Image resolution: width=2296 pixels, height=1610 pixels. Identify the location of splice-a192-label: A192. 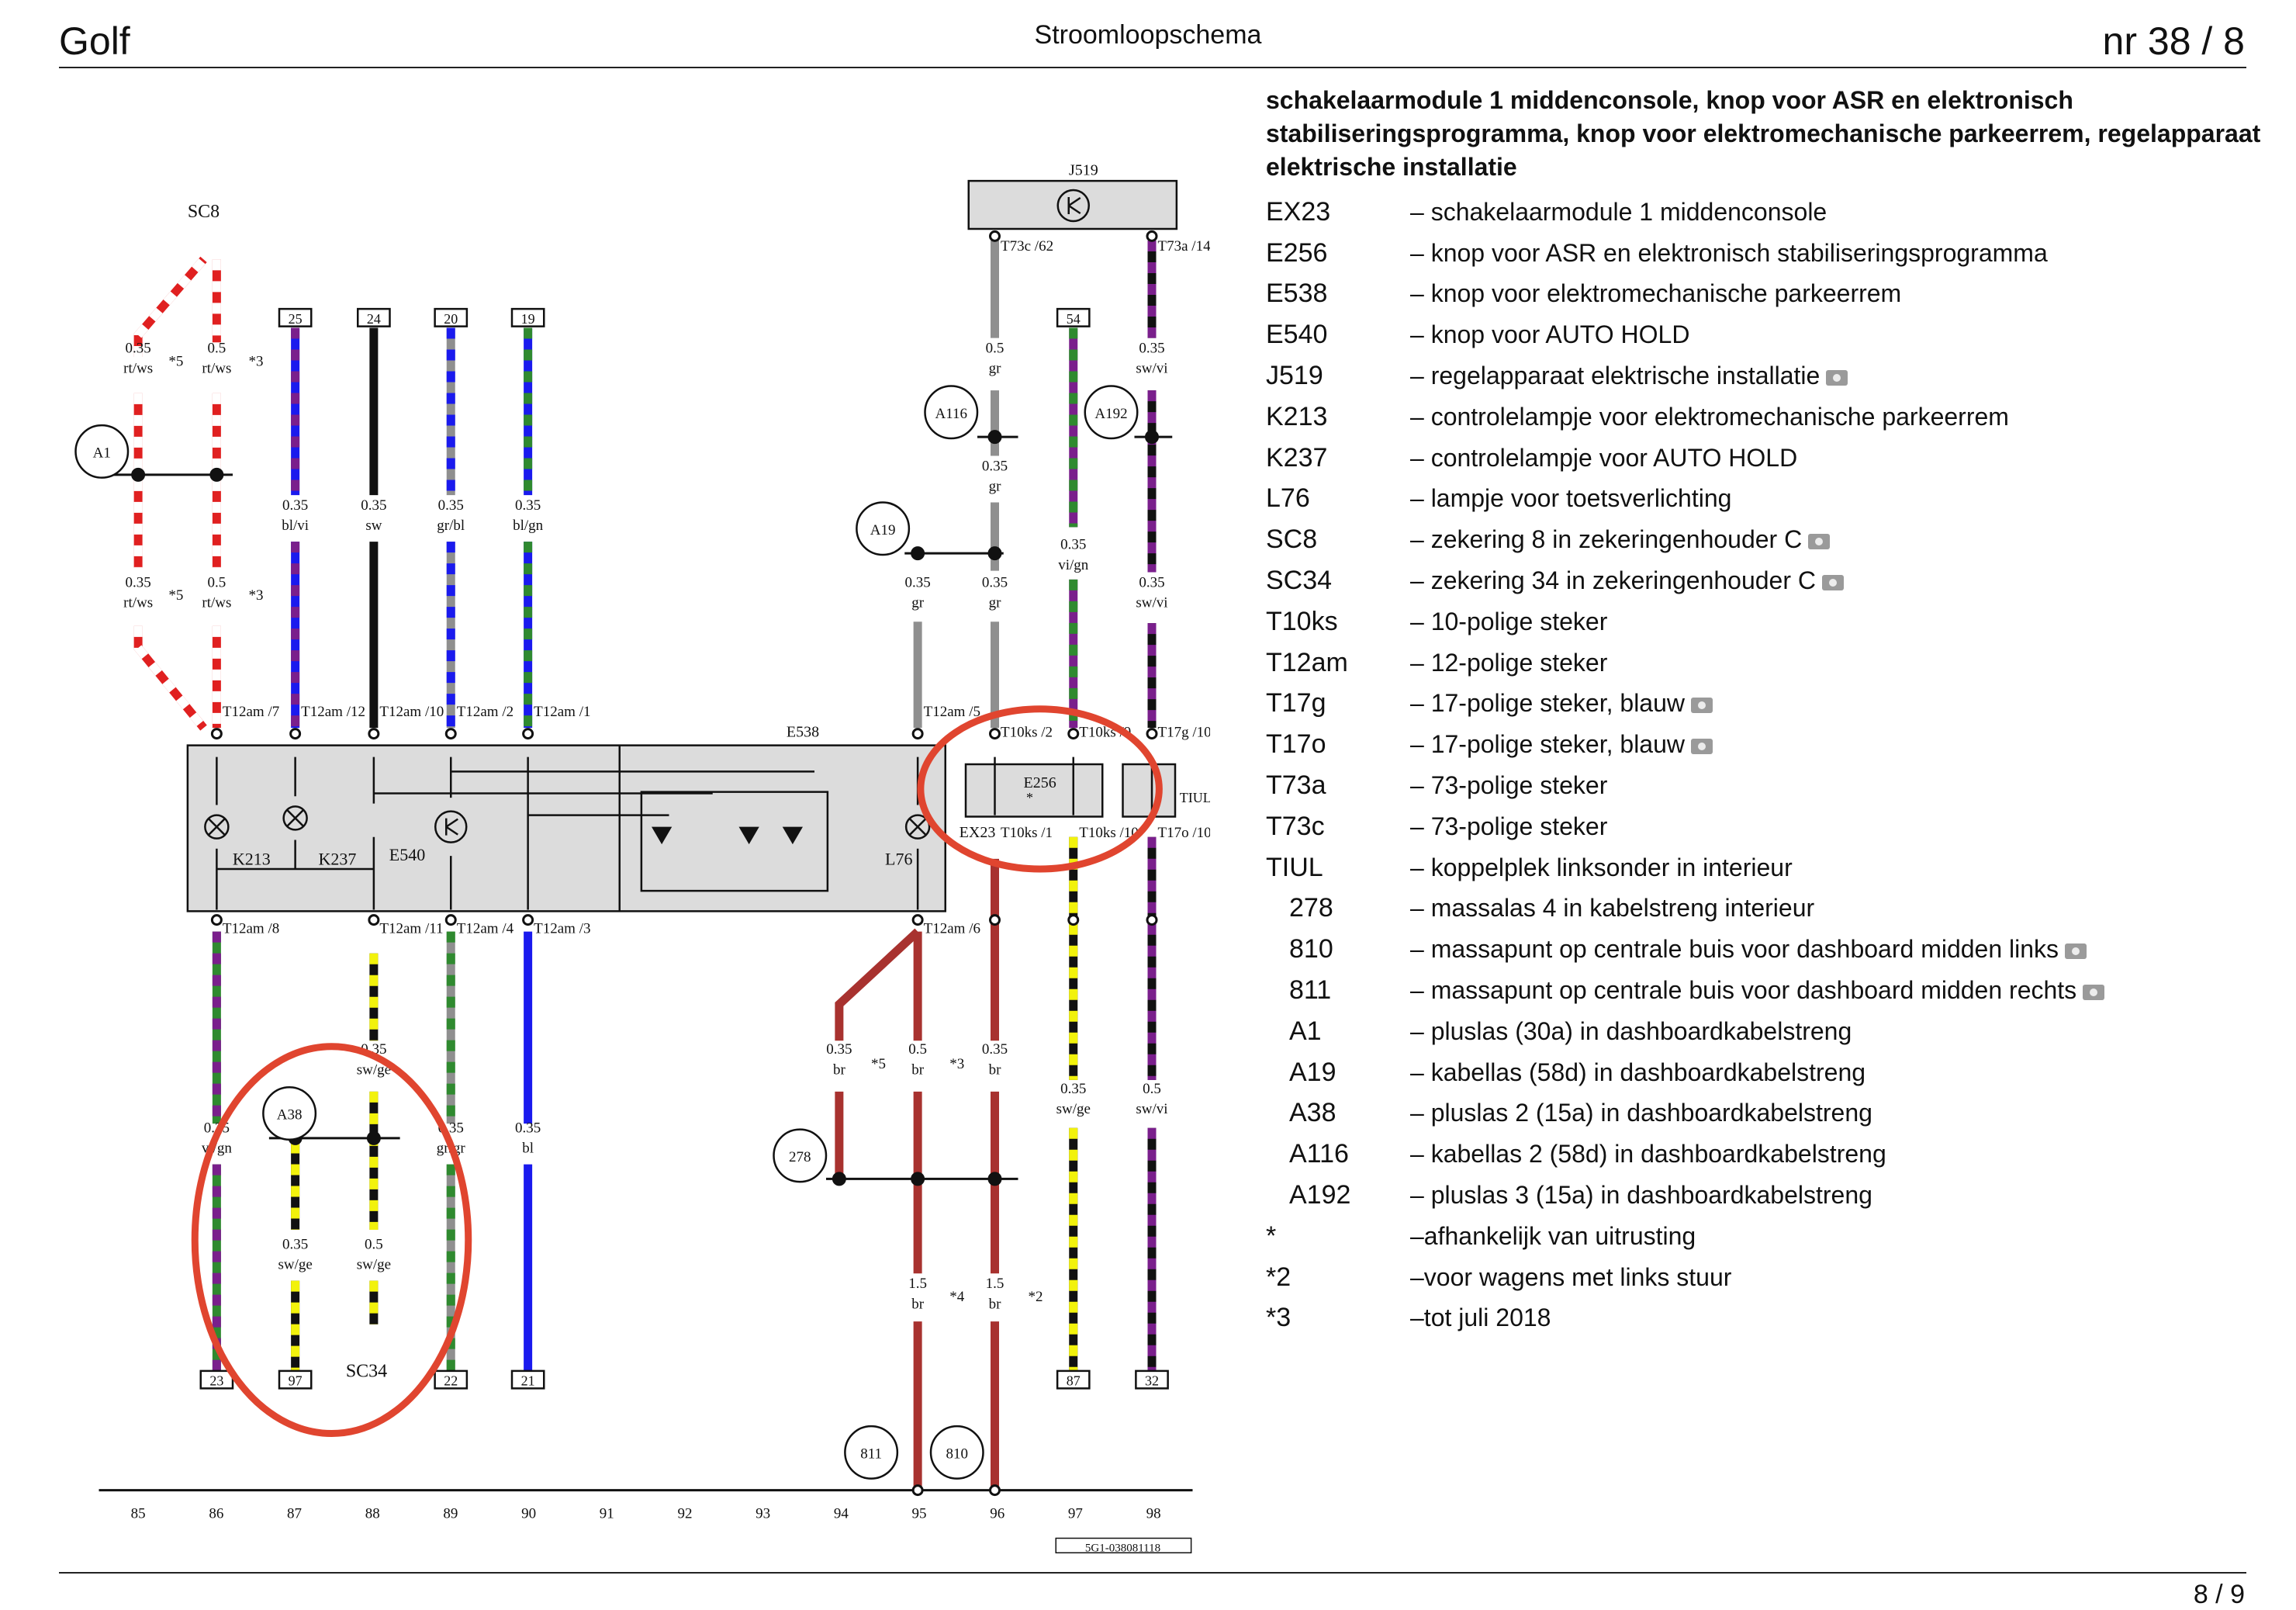
(1110, 414).